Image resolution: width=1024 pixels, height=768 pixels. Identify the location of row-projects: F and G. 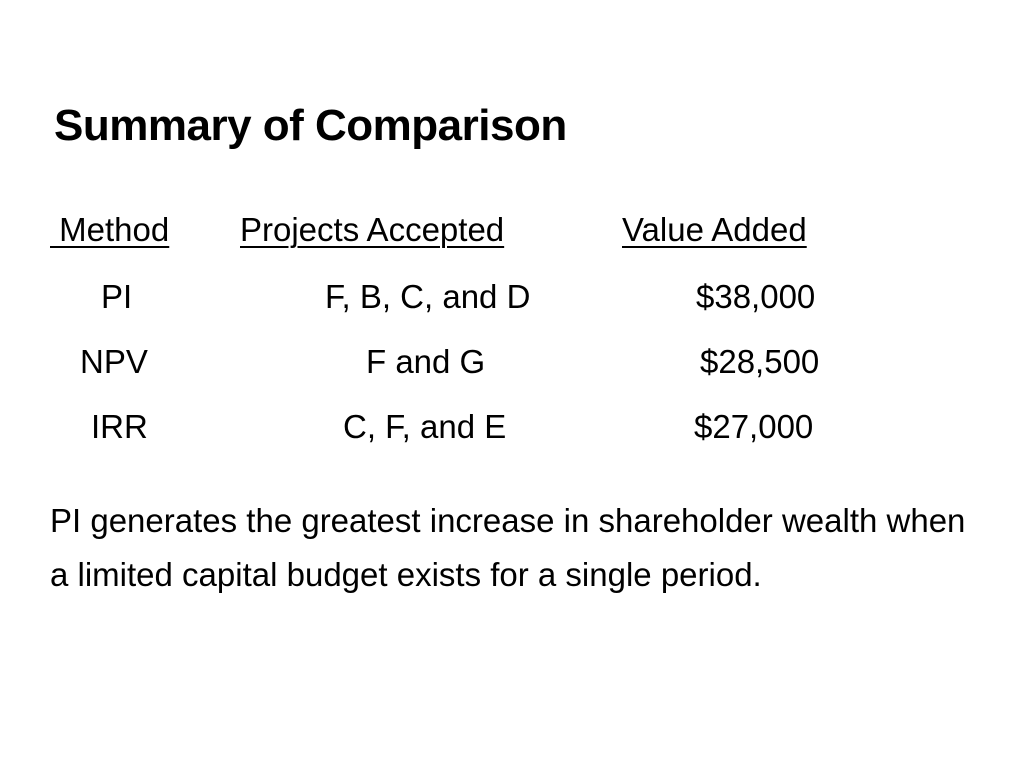
(426, 361).